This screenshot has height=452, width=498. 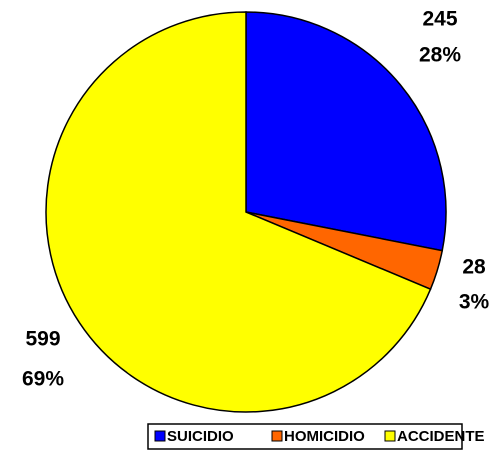 What do you see at coordinates (200, 436) in the screenshot?
I see `legend-label: SUICIDIO` at bounding box center [200, 436].